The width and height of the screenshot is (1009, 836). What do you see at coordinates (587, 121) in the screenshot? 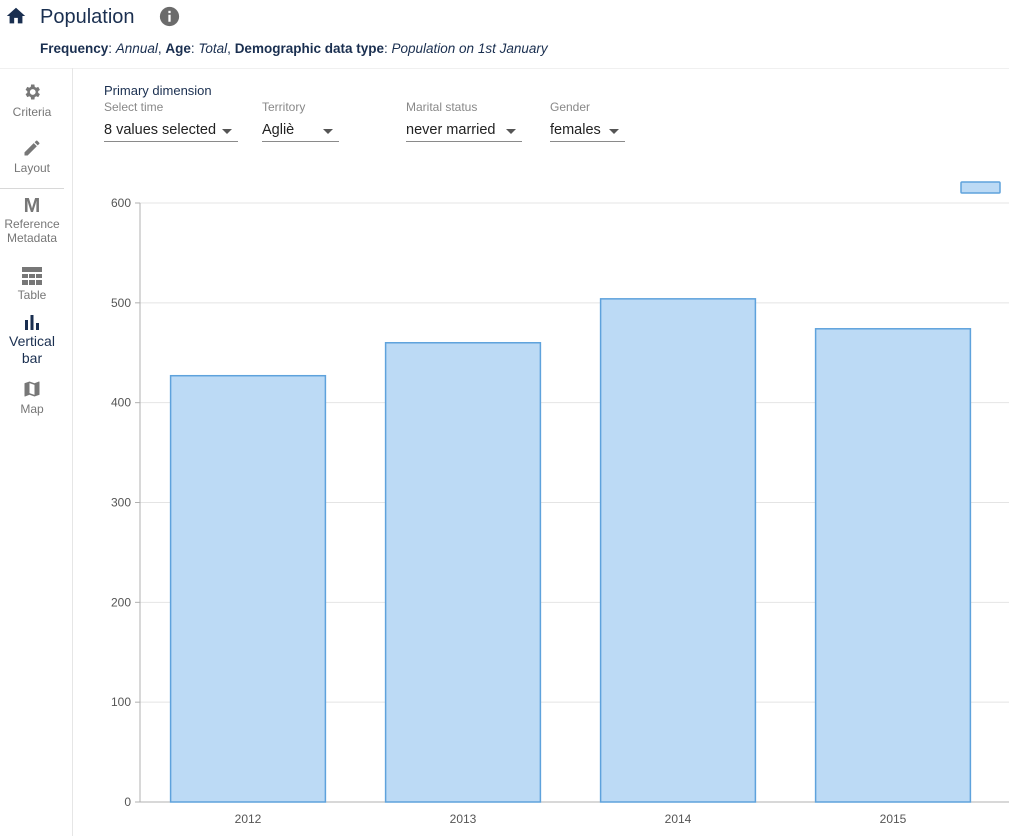
I see `select-gender: Gender females` at bounding box center [587, 121].